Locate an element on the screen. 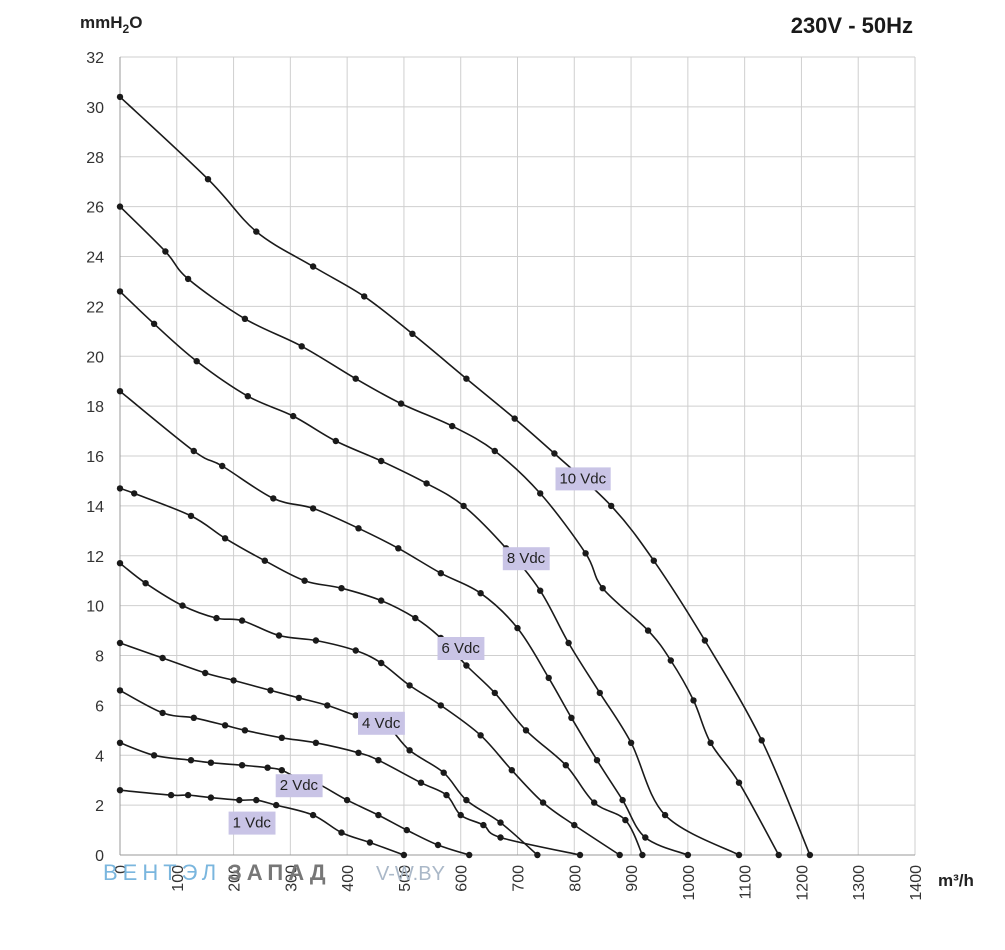 The height and width of the screenshot is (950, 1005). y-tick-label: 2 is located at coordinates (99, 806).